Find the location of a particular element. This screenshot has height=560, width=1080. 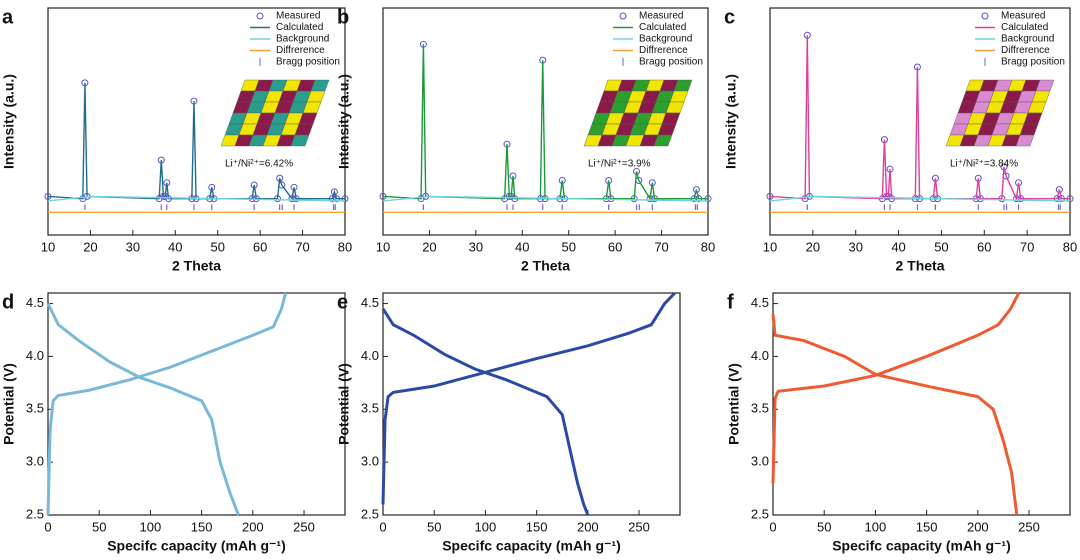

annotation: Li⁺/Ni²⁺=6.42% is located at coordinates (259, 164).